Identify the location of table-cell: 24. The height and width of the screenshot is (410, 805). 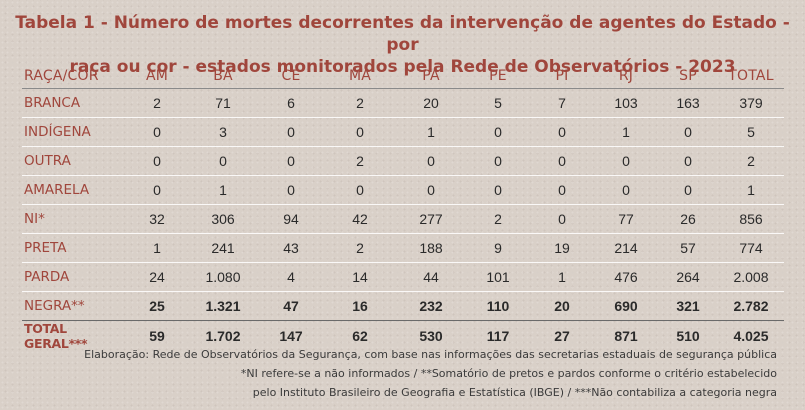
(157, 277).